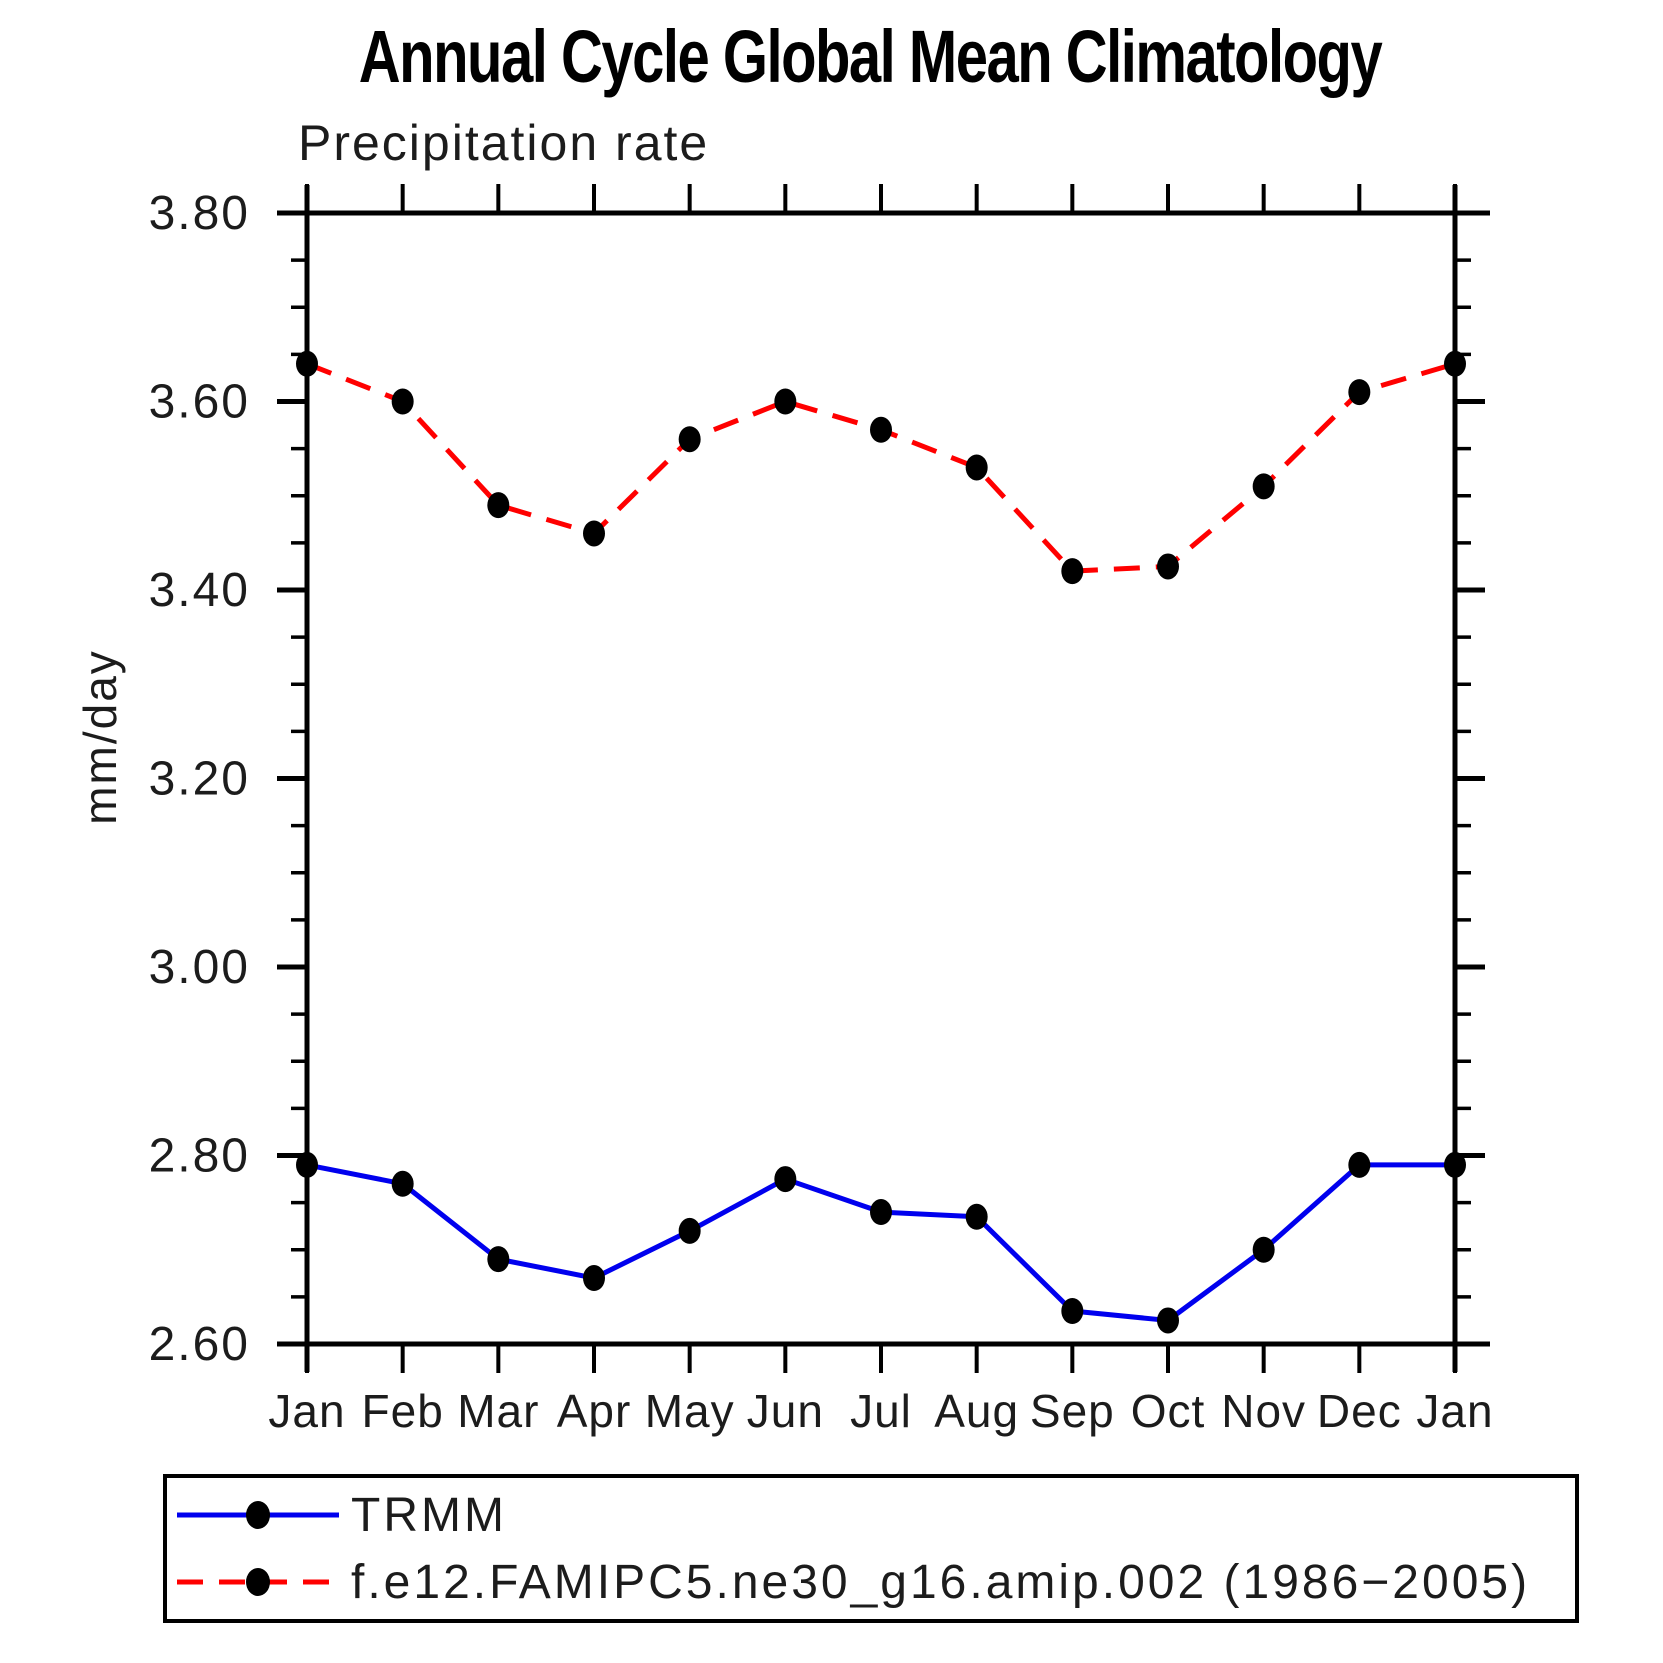 Image resolution: width=1663 pixels, height=1663 pixels. Describe the element at coordinates (199, 590) in the screenshot. I see `y-tick-label: 3.40` at that location.